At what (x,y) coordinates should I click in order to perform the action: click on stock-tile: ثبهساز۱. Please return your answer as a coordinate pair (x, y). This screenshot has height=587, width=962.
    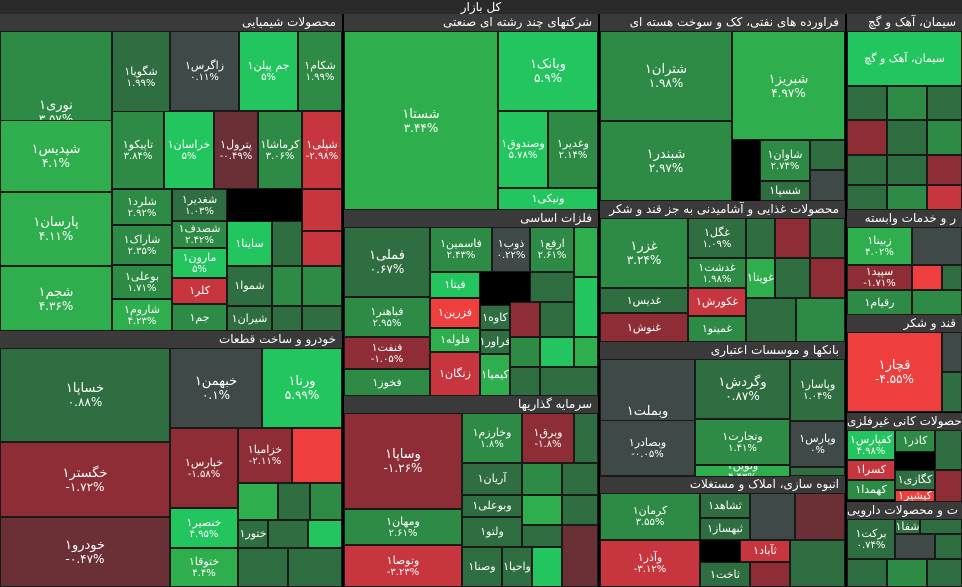
    Looking at the image, I should click on (725, 529).